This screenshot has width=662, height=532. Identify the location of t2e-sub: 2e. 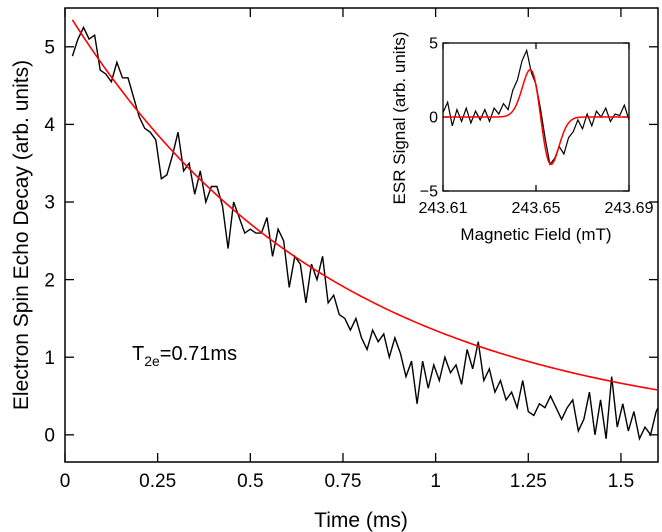
(152, 361).